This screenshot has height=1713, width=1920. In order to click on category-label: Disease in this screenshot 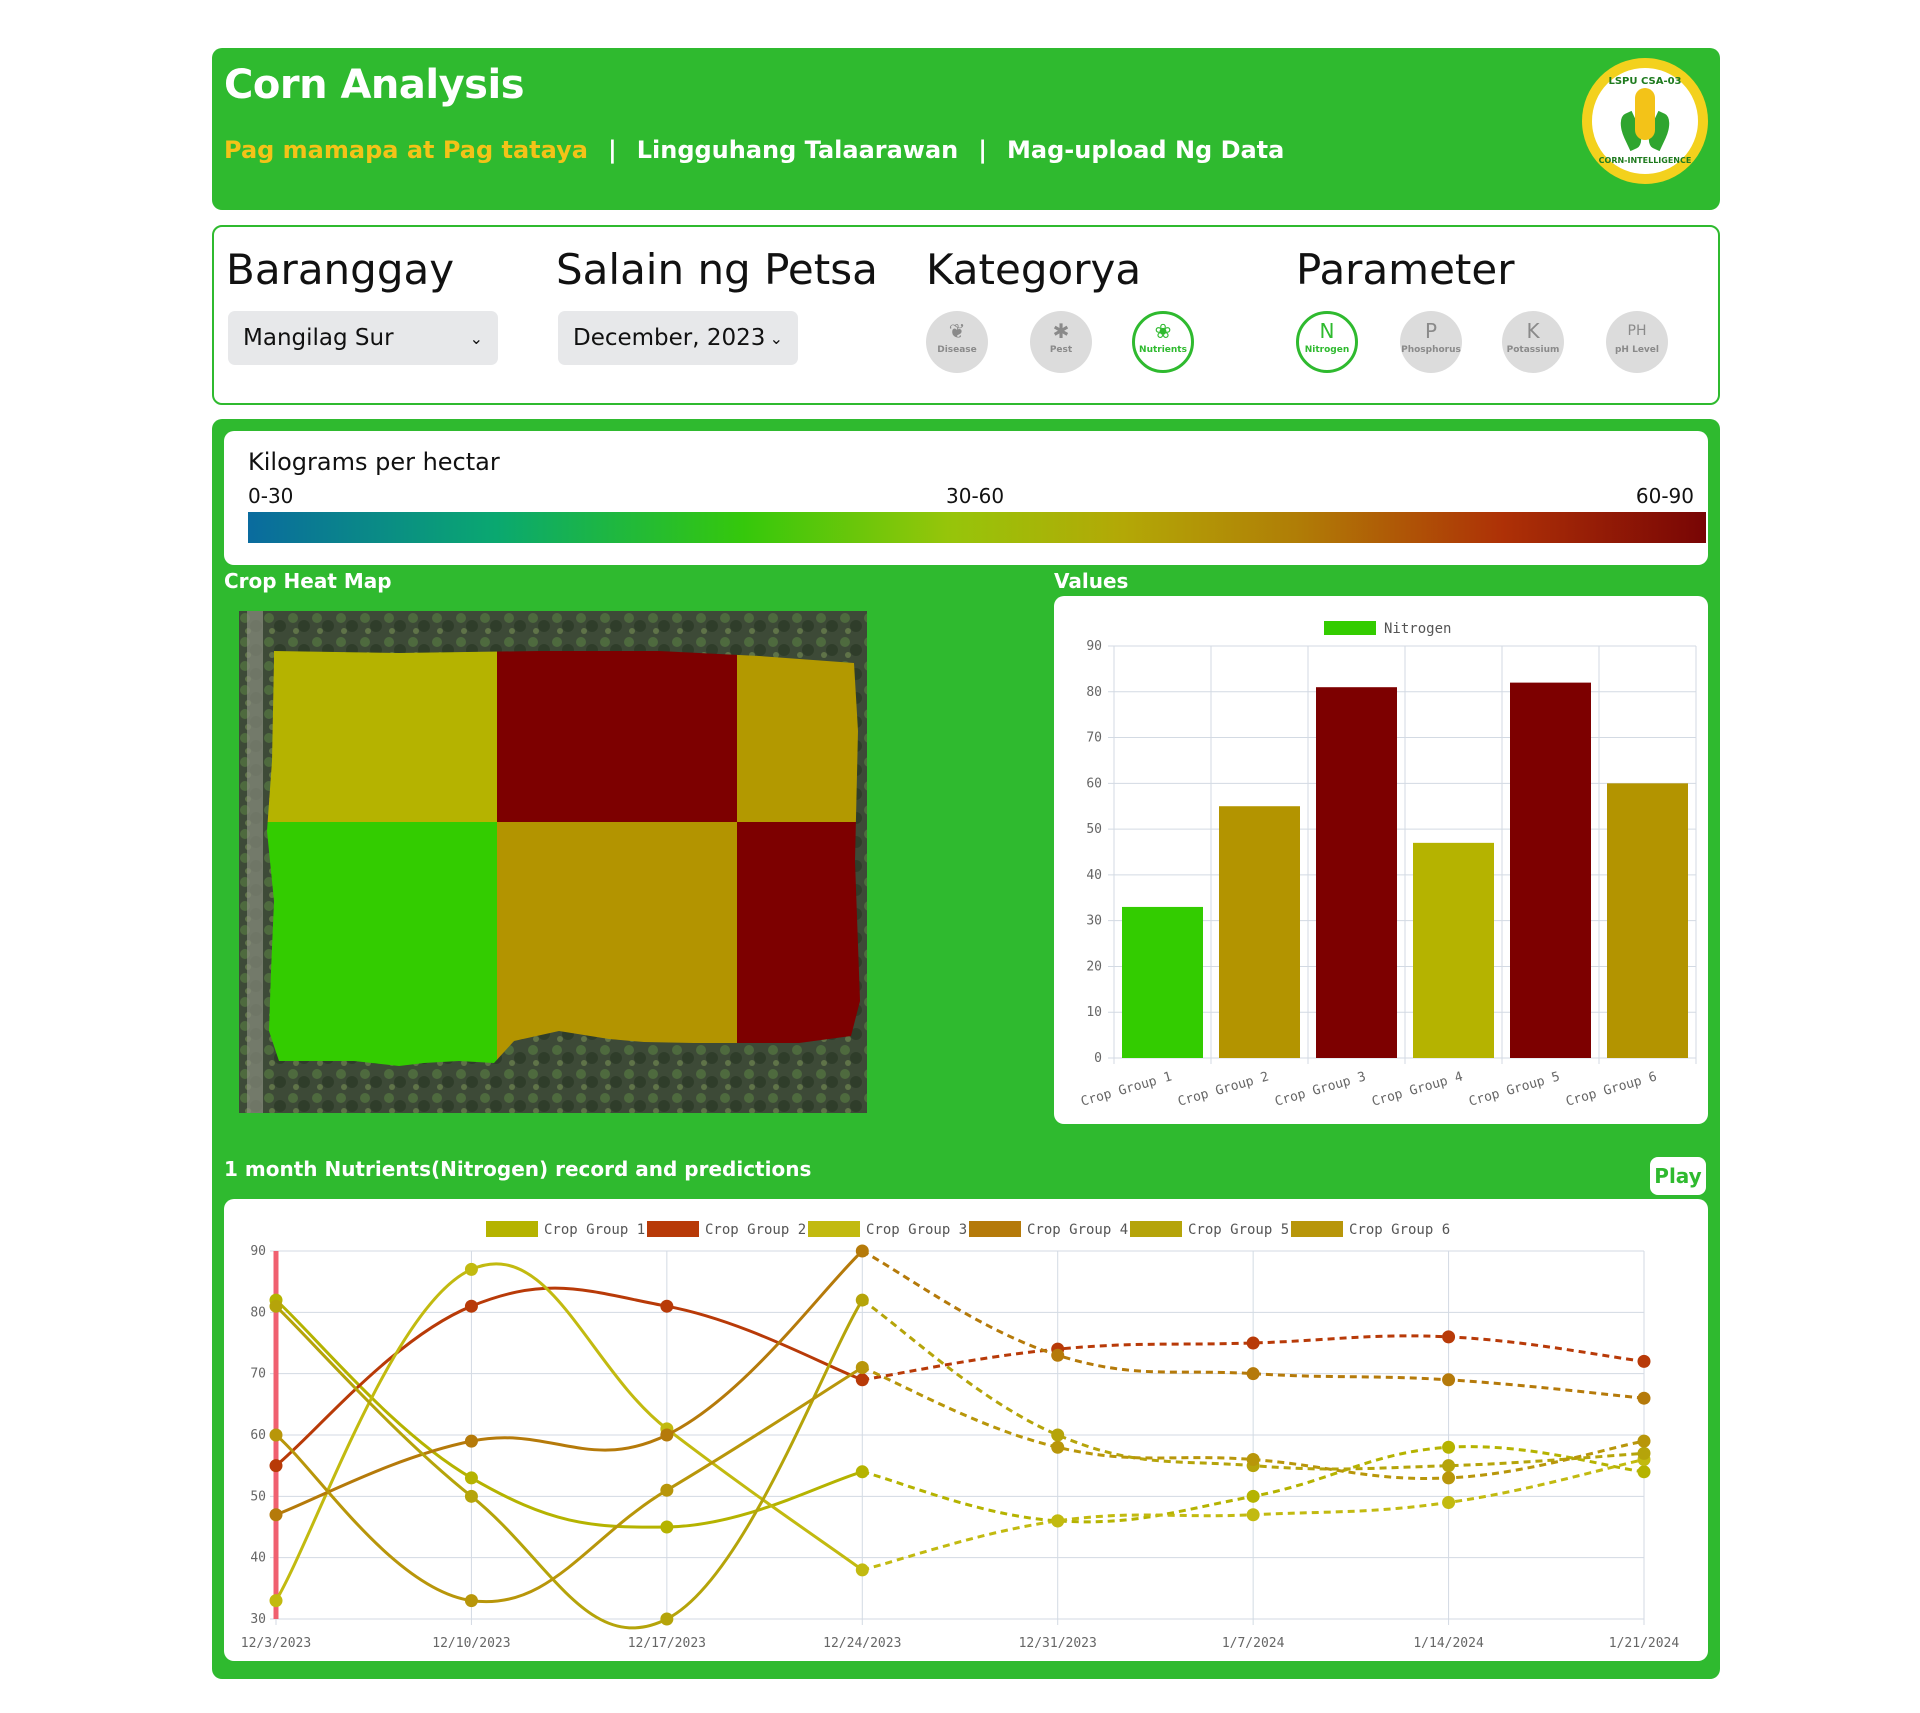, I will do `click(957, 350)`.